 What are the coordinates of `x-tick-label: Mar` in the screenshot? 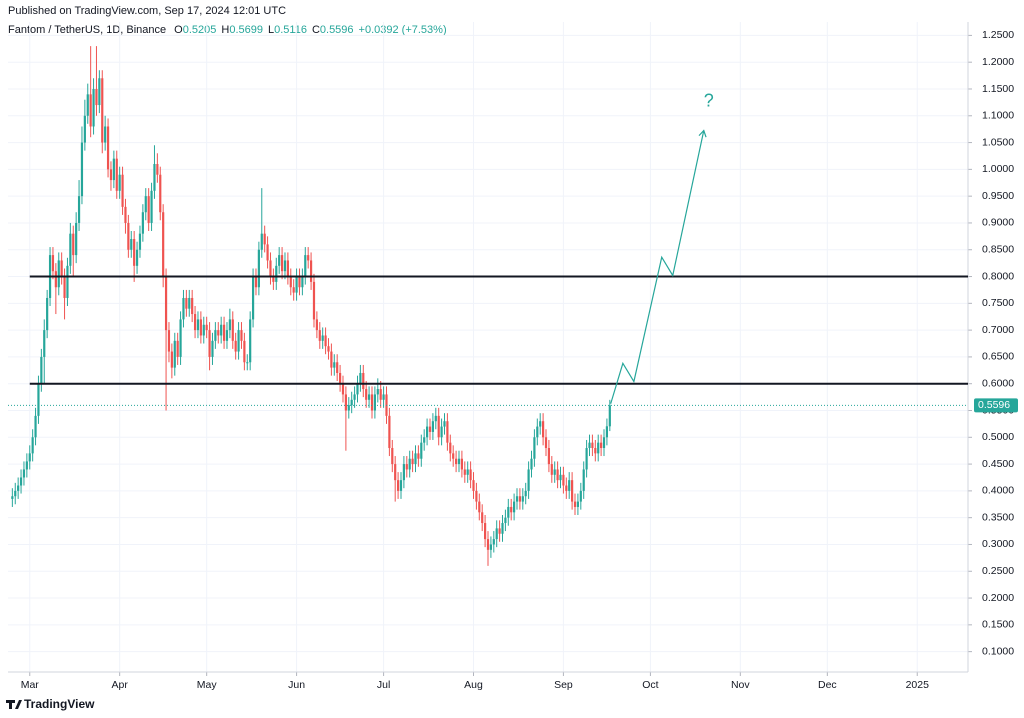 It's located at (30, 685).